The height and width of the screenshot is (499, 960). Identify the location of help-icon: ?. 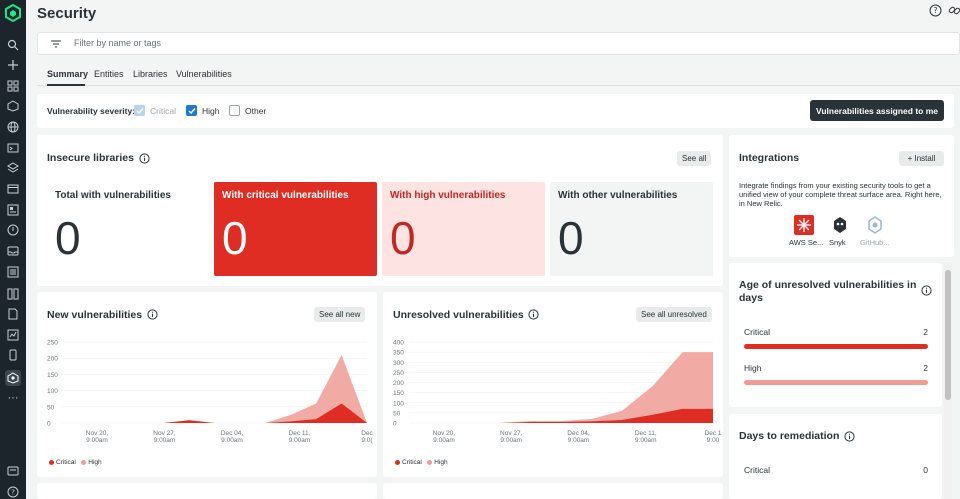
(13, 491).